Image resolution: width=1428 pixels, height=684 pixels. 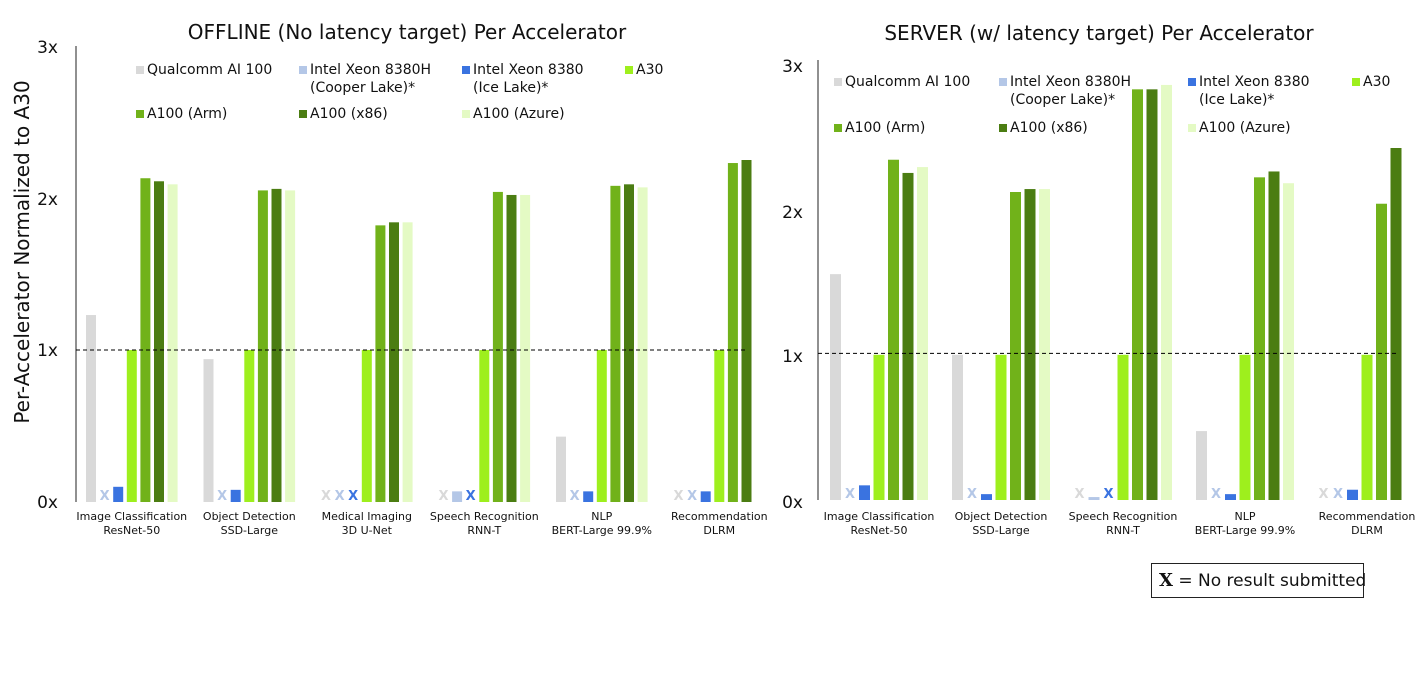 I want to click on legend-label: A100 (x86), so click(x=1049, y=128).